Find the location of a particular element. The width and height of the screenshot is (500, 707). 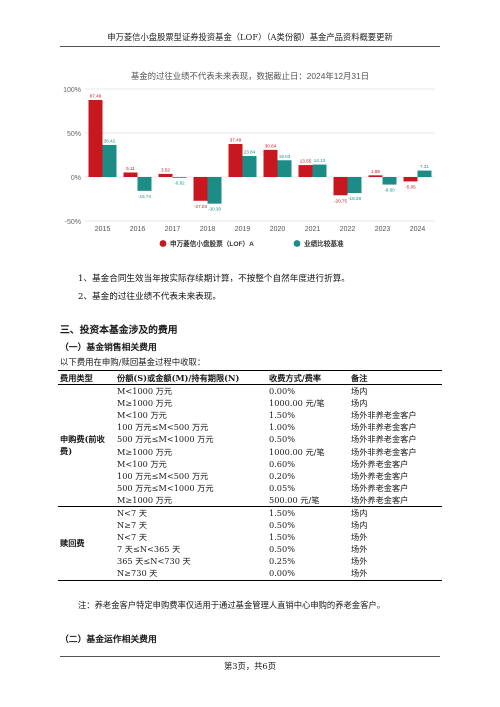

x-tick-label: 2016 is located at coordinates (138, 229).